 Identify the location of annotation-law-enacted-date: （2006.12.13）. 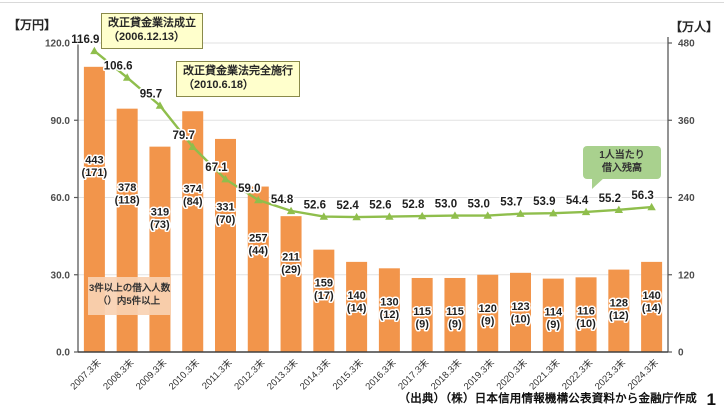
(147, 36).